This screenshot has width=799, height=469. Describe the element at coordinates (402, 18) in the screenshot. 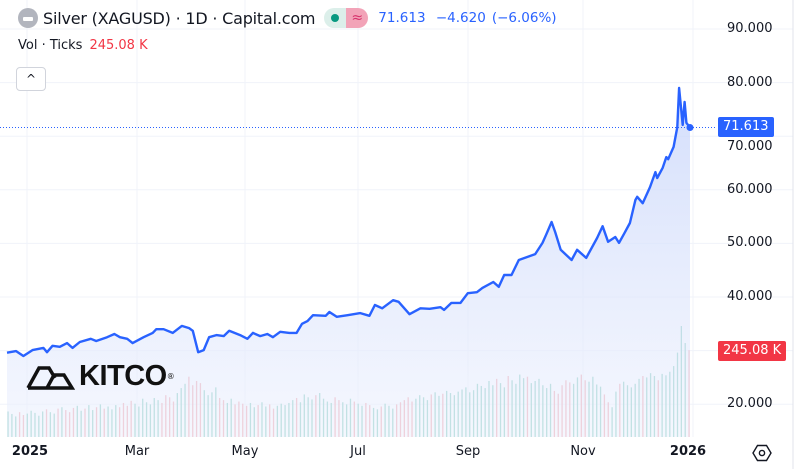

I see `last-price: 71.613` at that location.